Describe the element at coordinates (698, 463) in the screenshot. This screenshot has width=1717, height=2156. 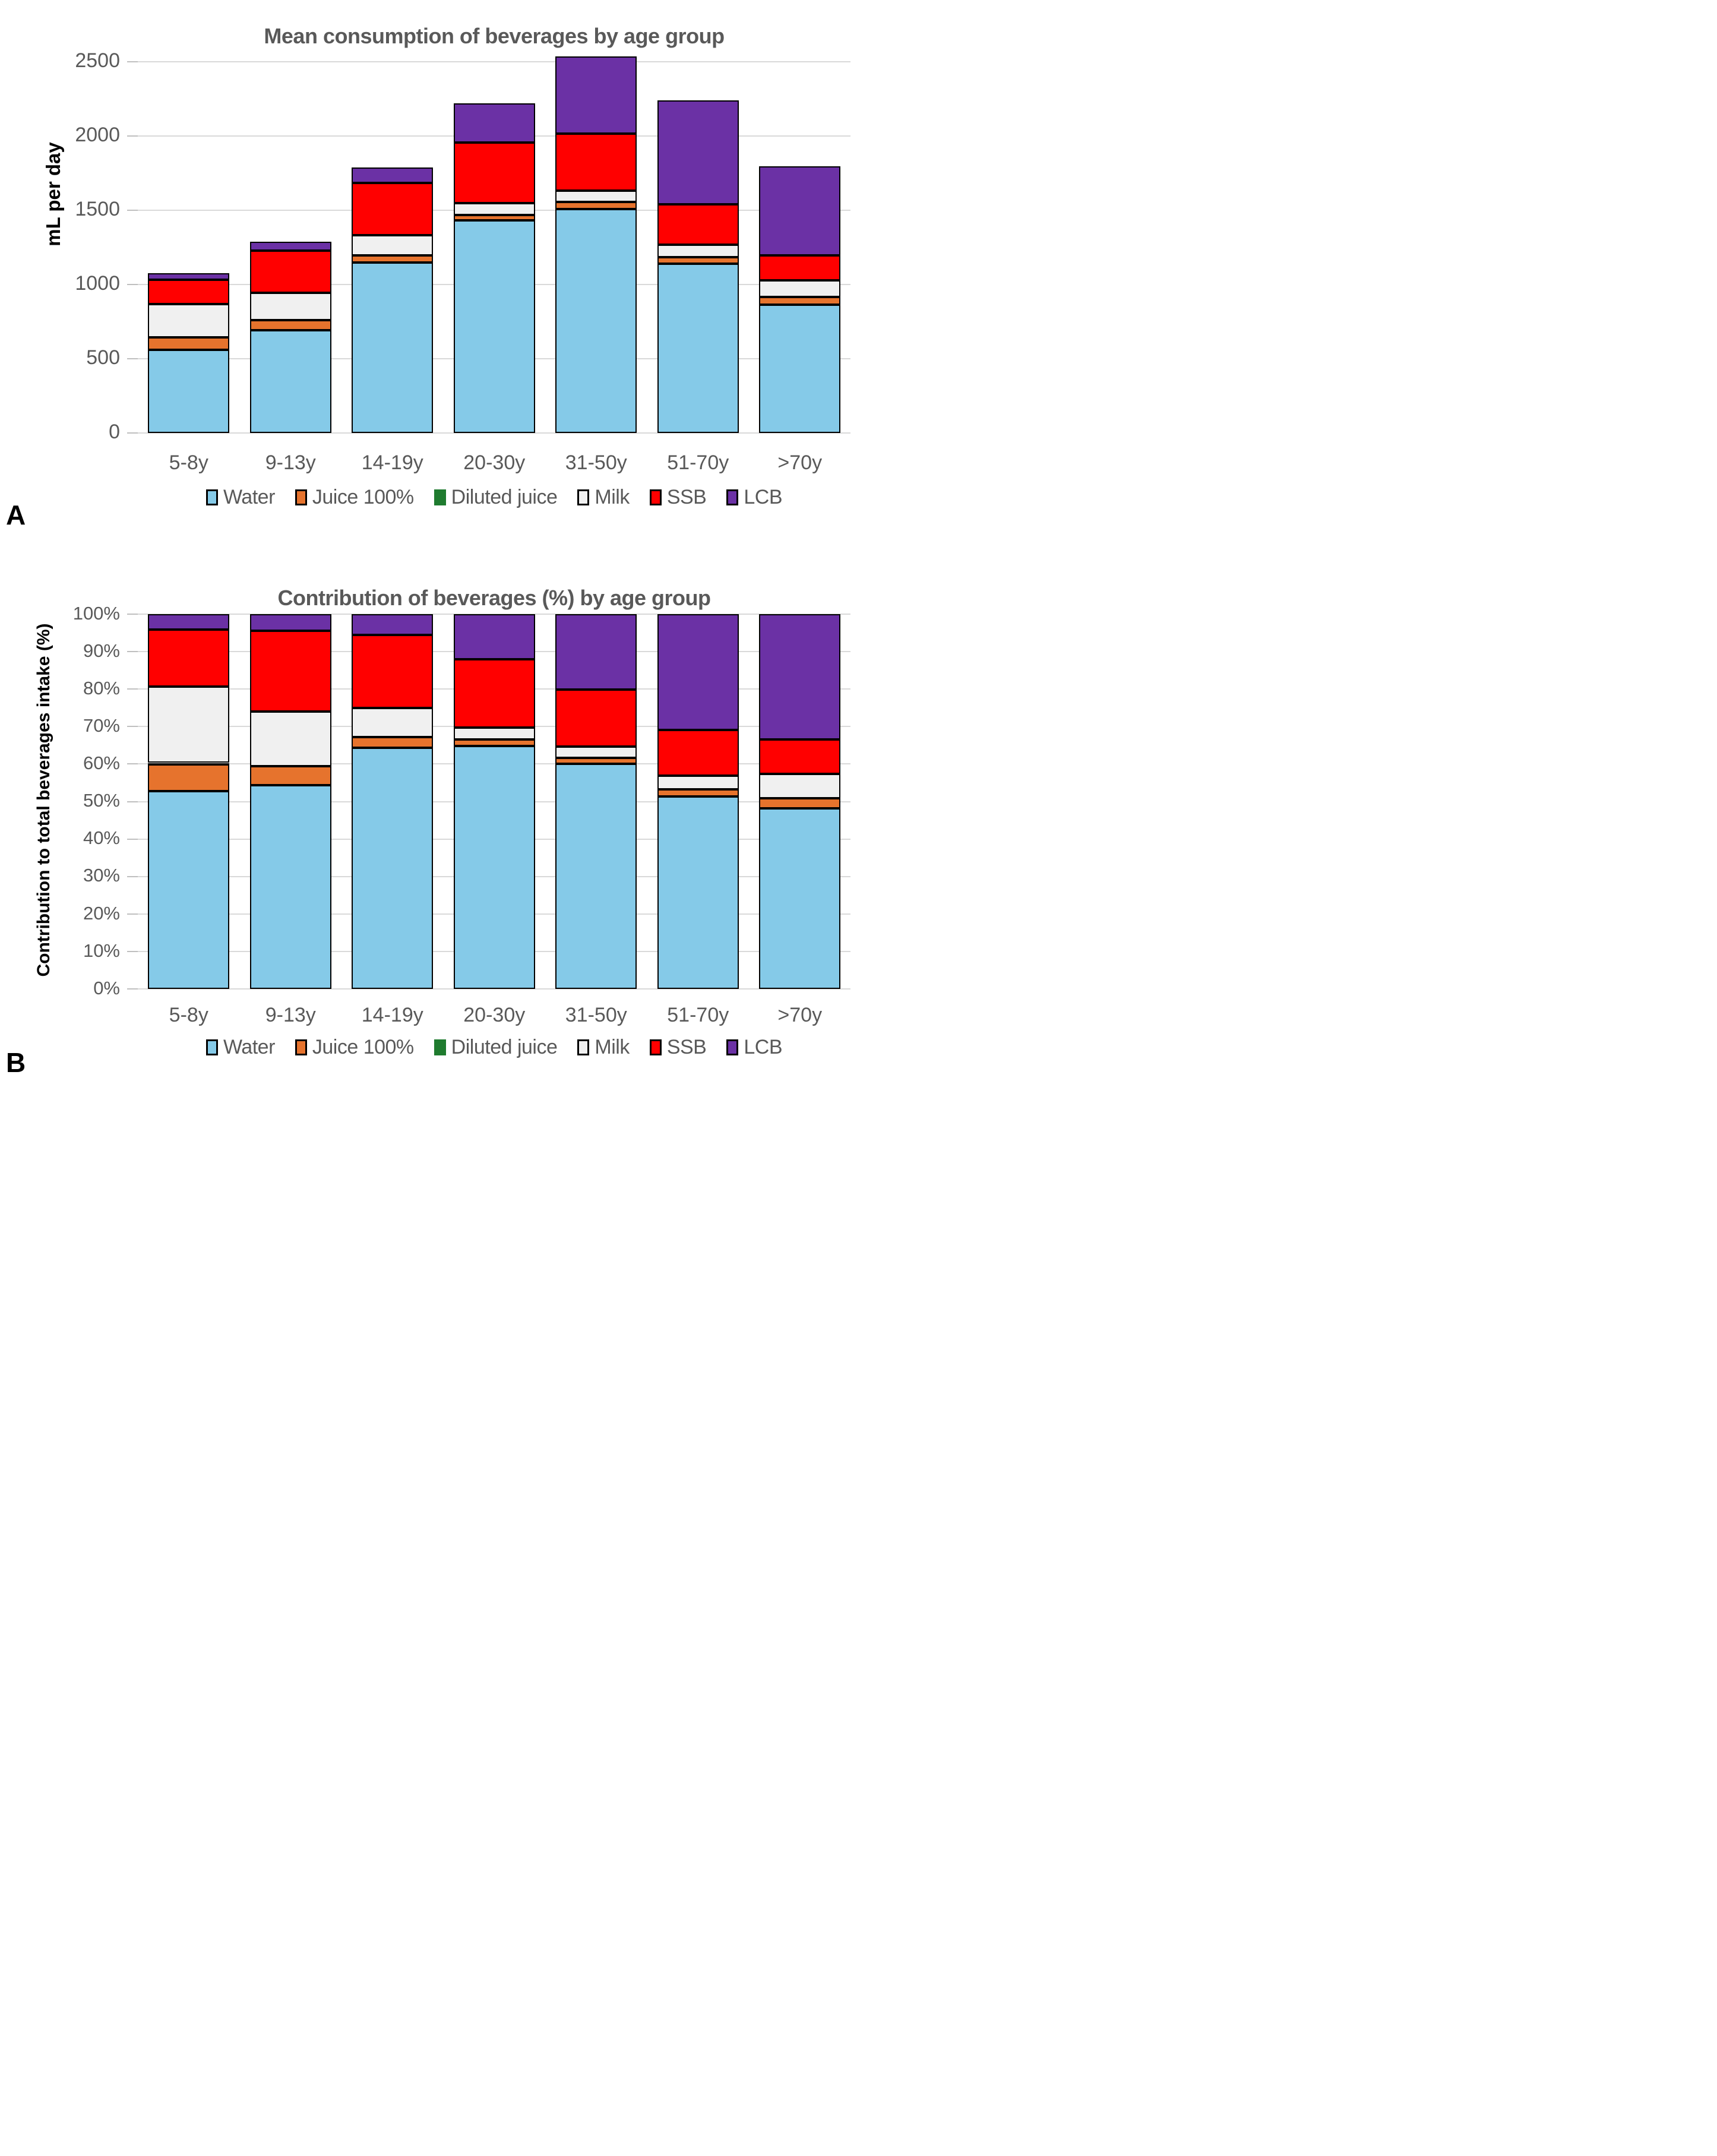
I see `x-category-label: 51-70y` at that location.